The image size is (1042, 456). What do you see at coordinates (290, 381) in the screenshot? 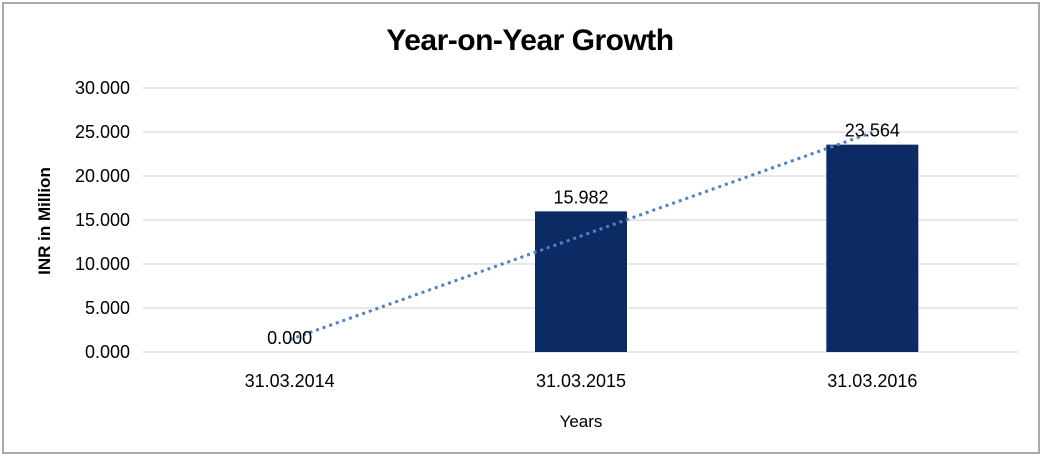
I see `x-category-label: 31.03.2014` at bounding box center [290, 381].